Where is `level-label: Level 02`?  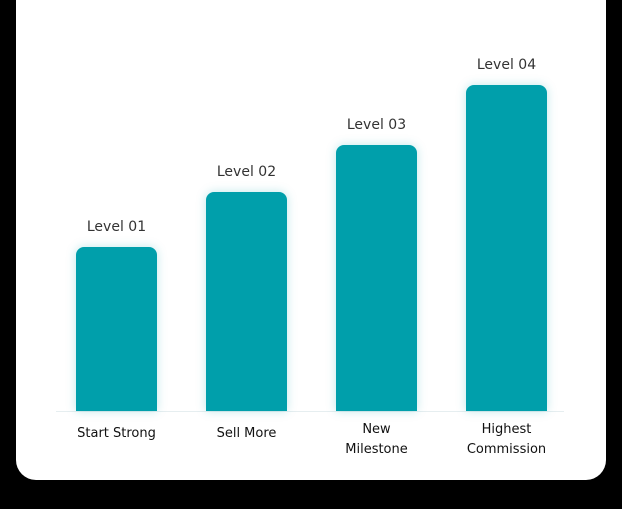 level-label: Level 02 is located at coordinates (246, 172).